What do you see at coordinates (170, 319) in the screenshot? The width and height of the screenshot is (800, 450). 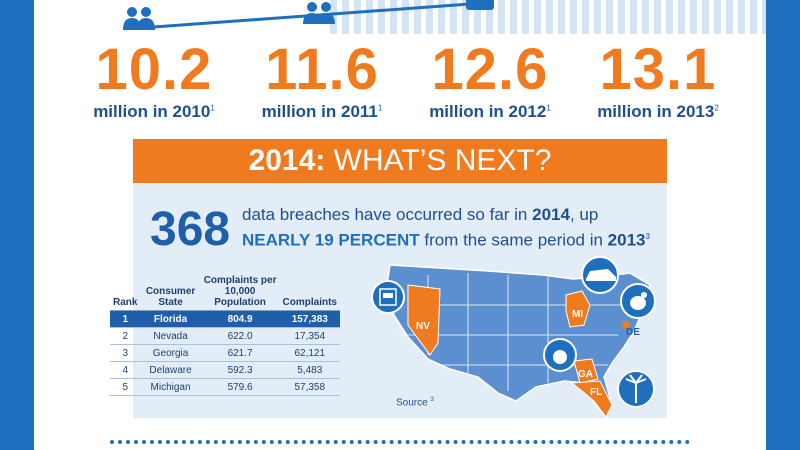 I see `cell-state: Florida` at bounding box center [170, 319].